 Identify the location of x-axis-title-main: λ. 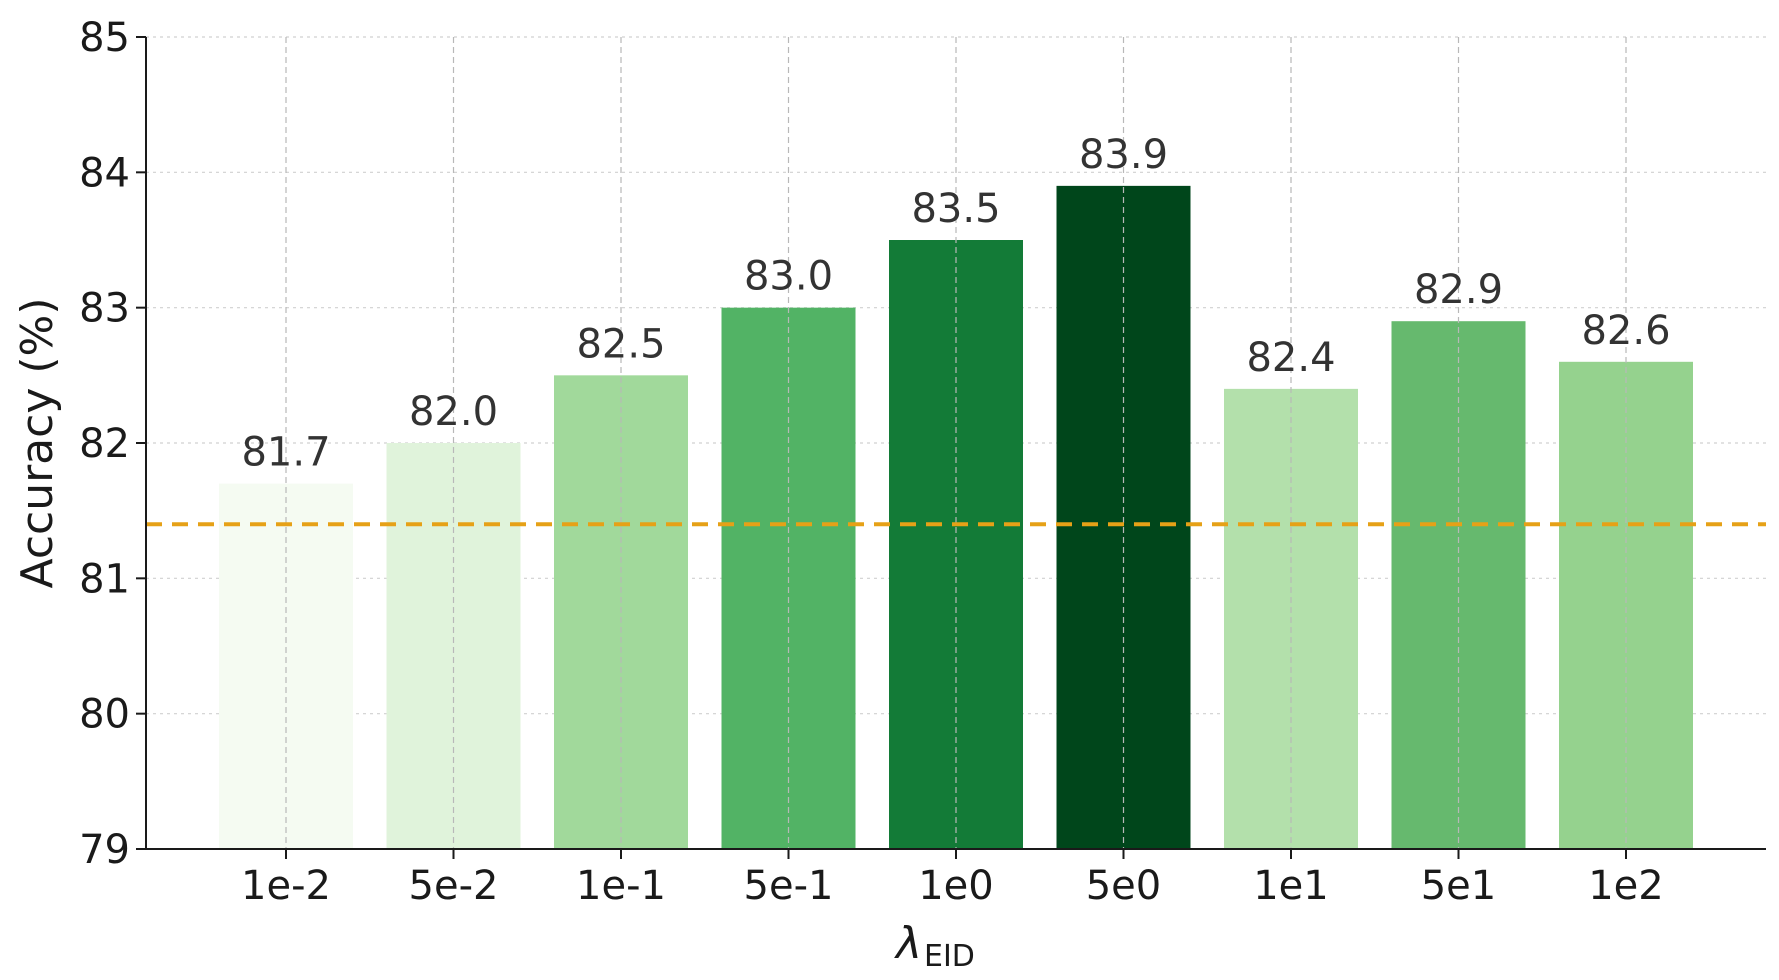
(908, 943).